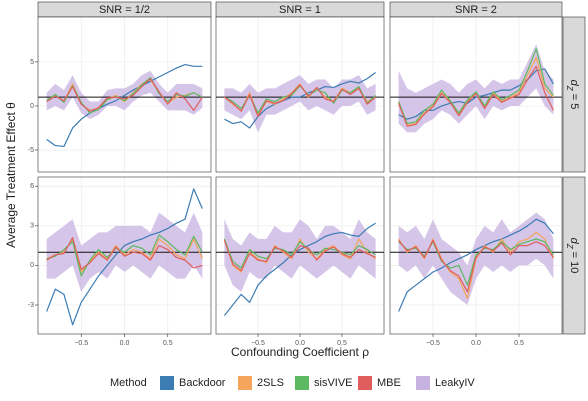 This screenshot has width=588, height=401. I want to click on legend-title: Method, so click(128, 383).